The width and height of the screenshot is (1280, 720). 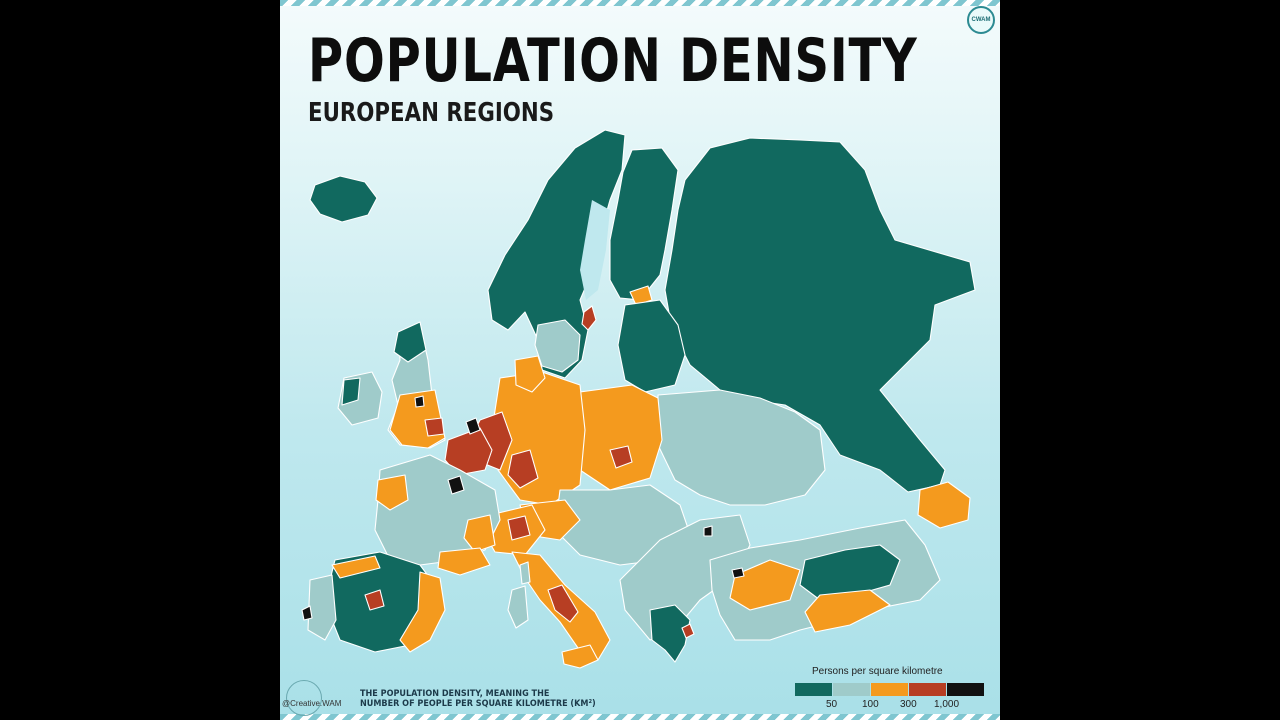 What do you see at coordinates (617, 437) in the screenshot?
I see `region-poland` at bounding box center [617, 437].